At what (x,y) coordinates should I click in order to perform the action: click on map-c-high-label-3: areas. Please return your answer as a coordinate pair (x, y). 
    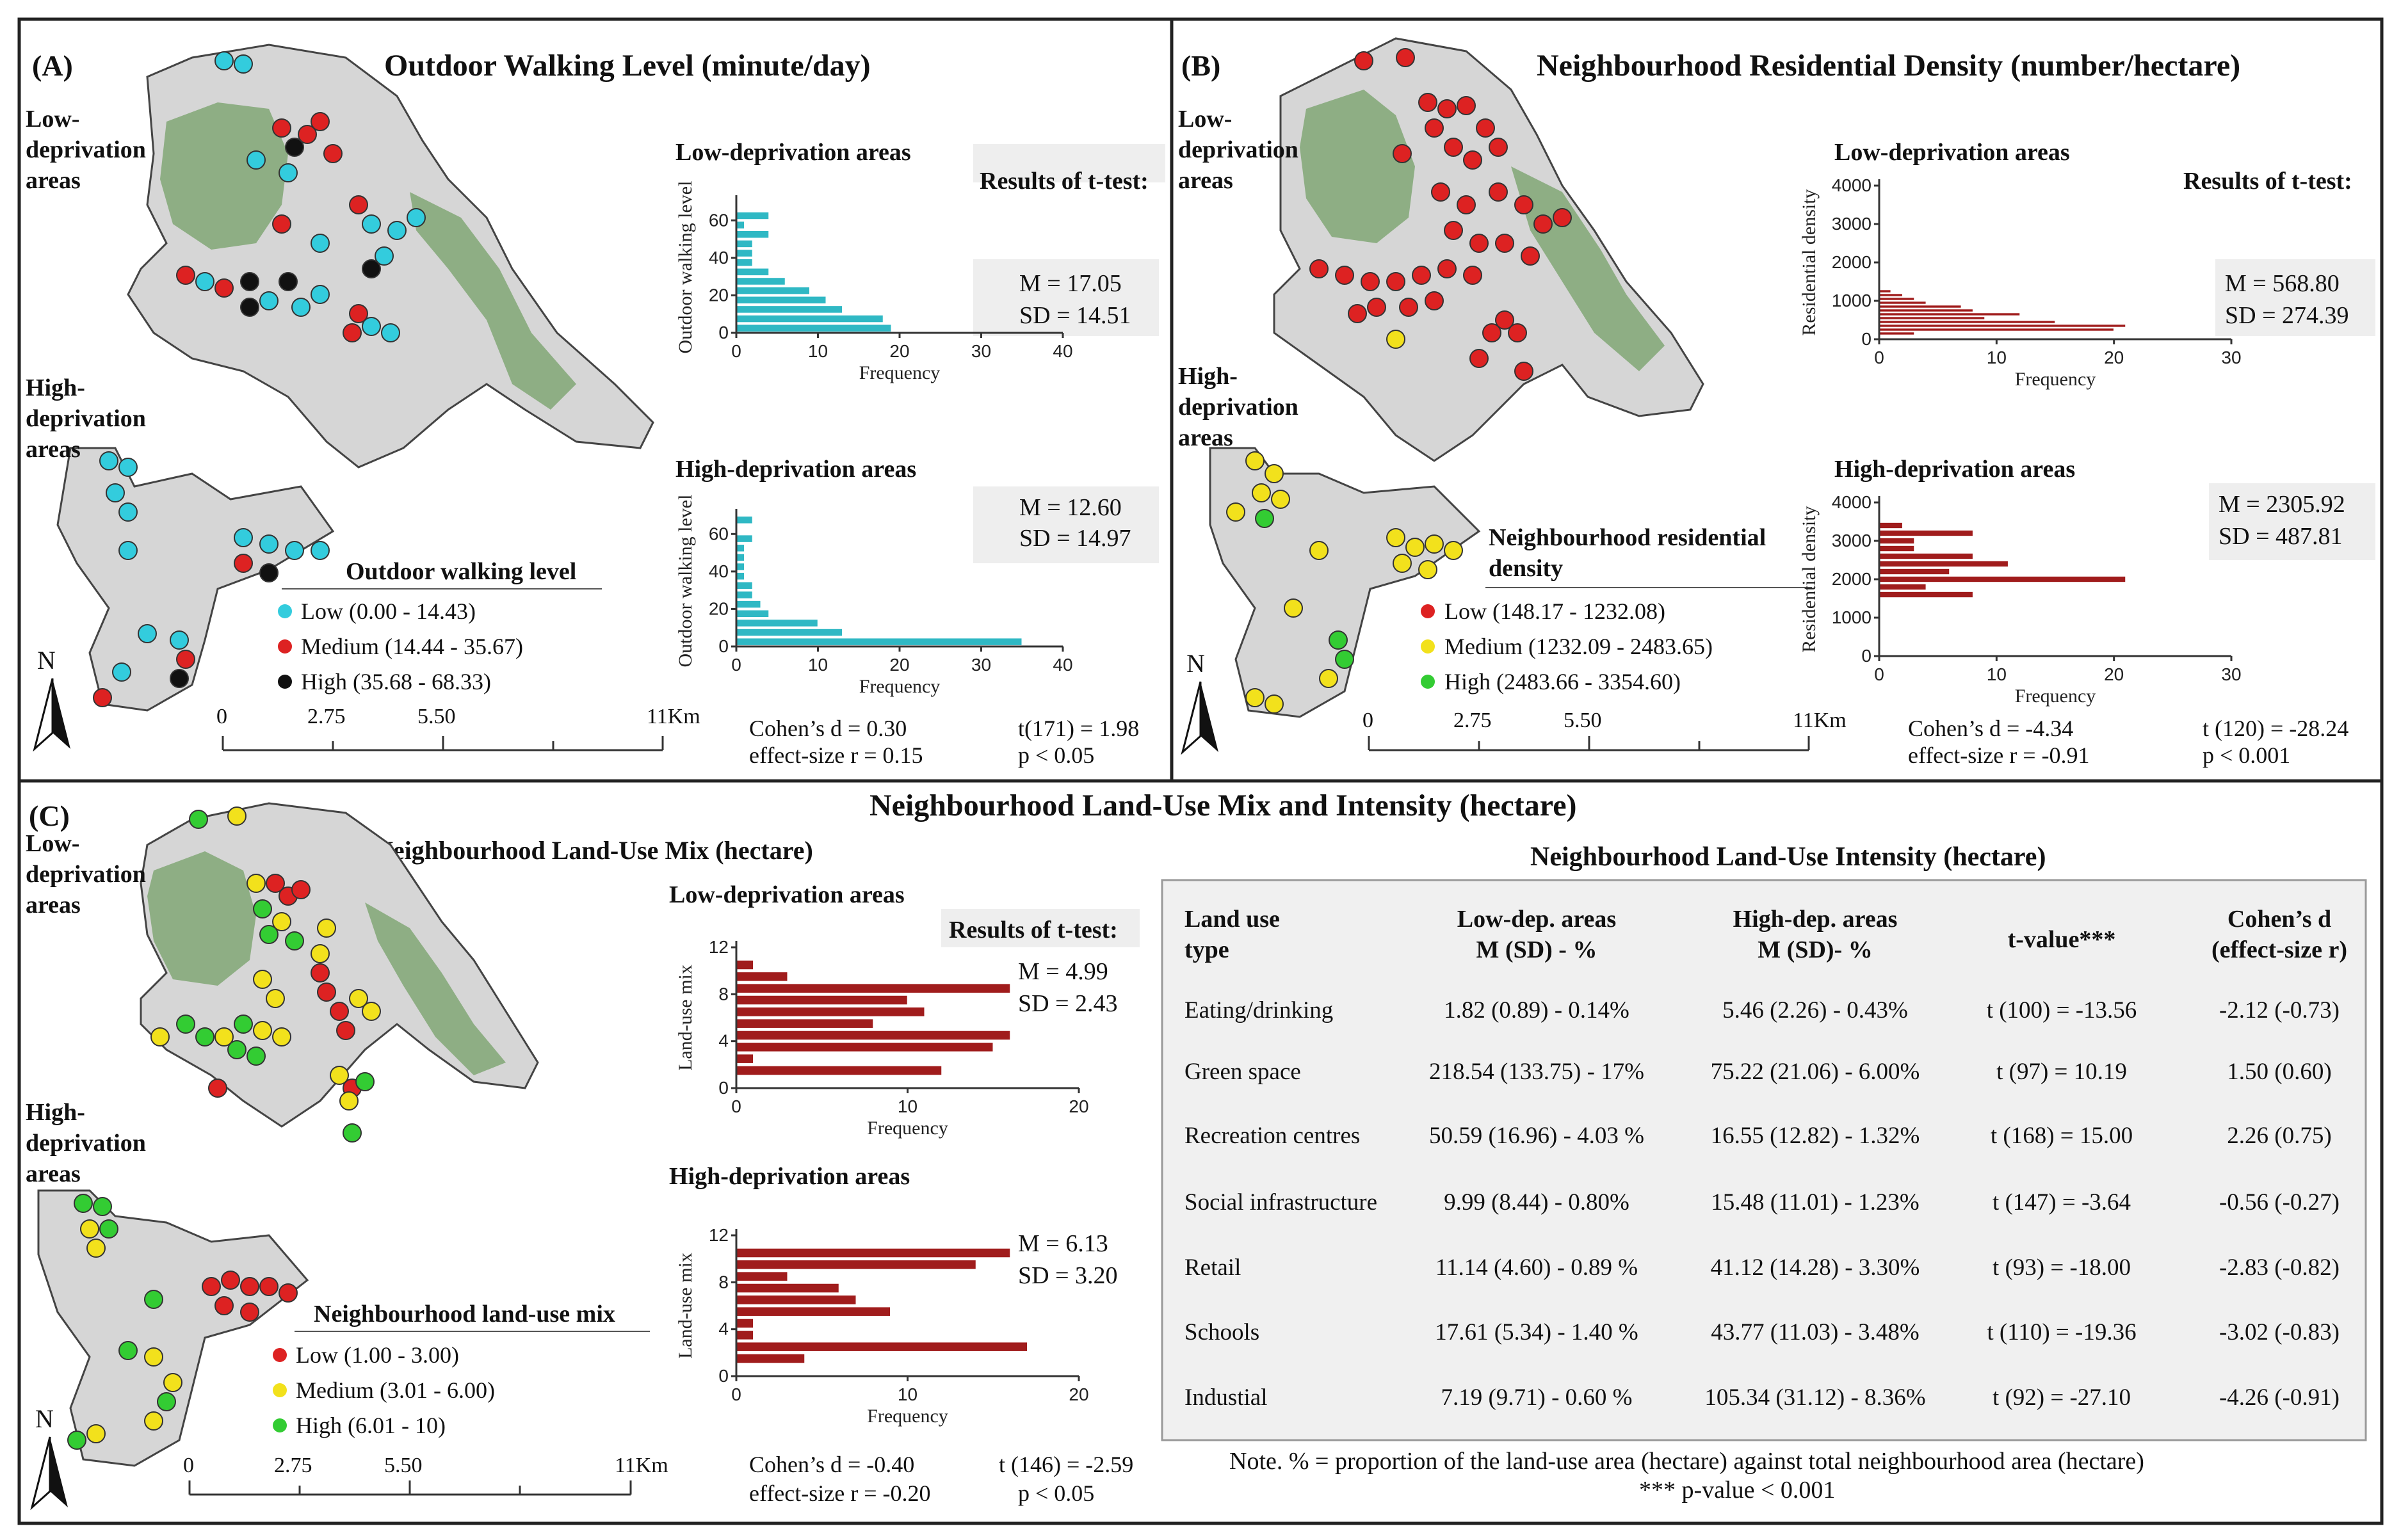
    Looking at the image, I should click on (53, 1173).